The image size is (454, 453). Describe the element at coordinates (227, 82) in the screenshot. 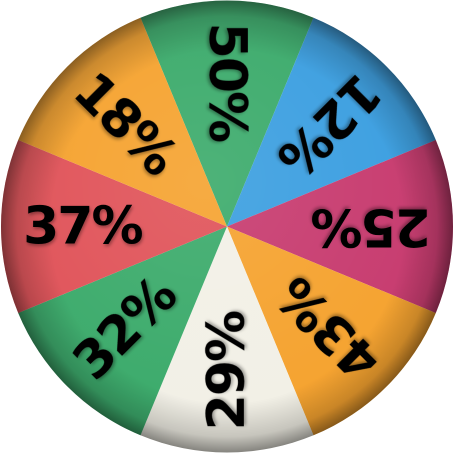

I see `wheel-segment-label: 50%` at that location.